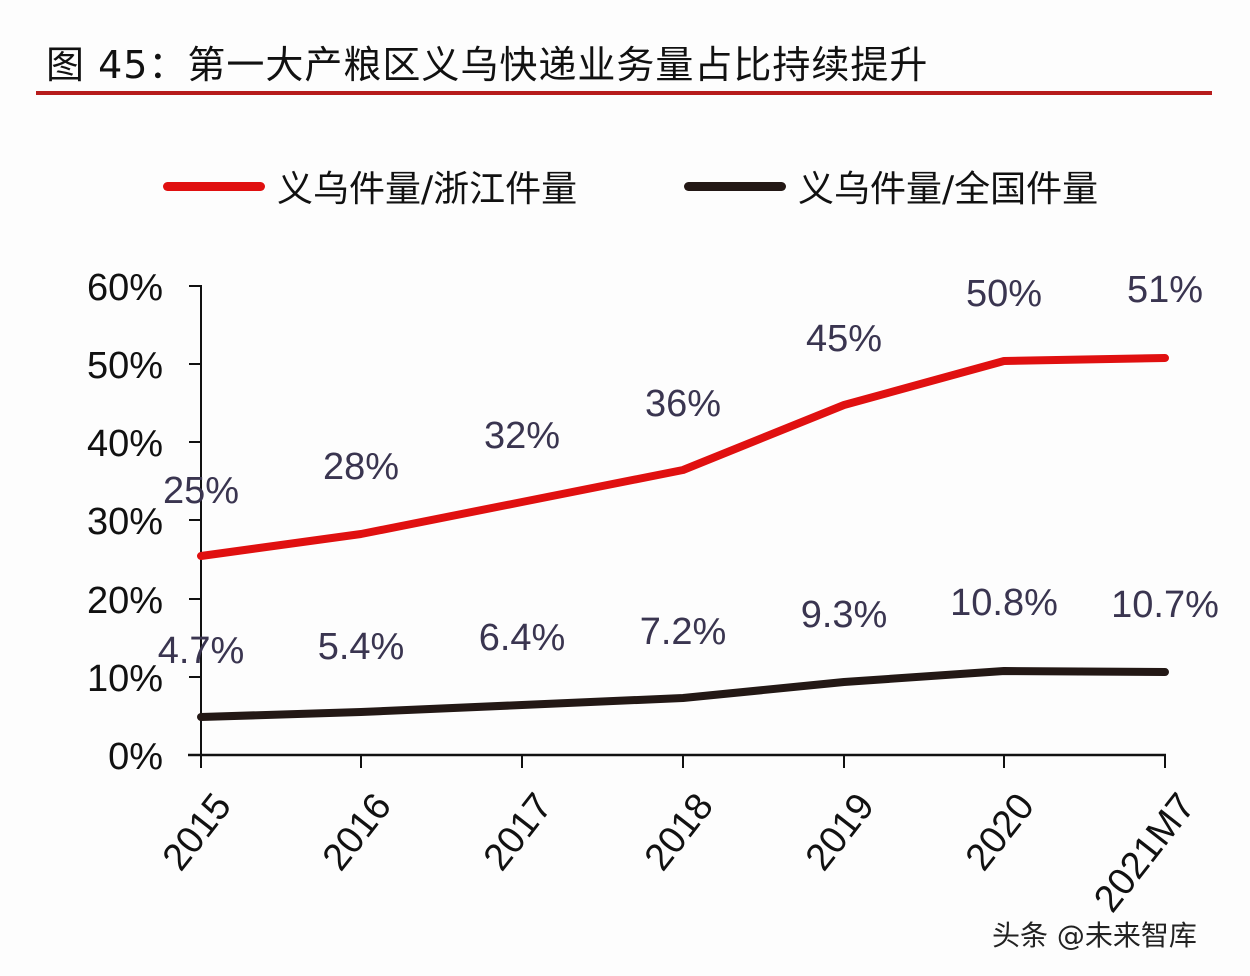 The width and height of the screenshot is (1250, 976). Describe the element at coordinates (125, 601) in the screenshot. I see `y-tick-label: 20%` at that location.